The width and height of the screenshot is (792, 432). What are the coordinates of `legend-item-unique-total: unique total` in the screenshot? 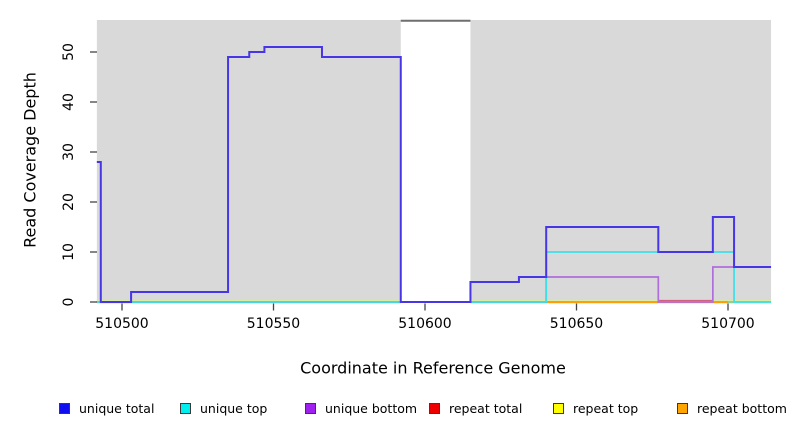 It's located at (106, 408).